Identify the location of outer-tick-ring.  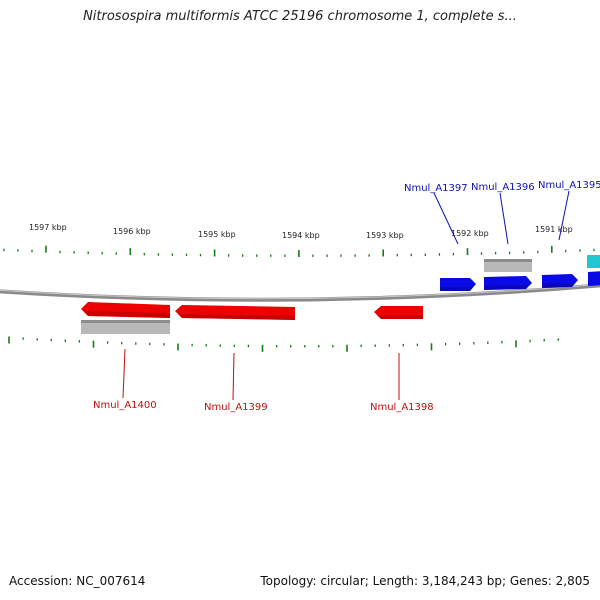
(299, 251).